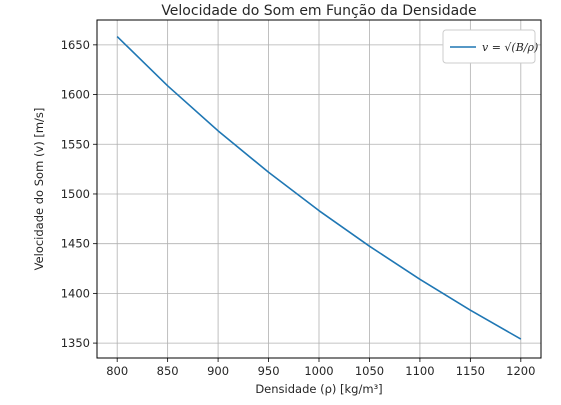 Image resolution: width=561 pixels, height=405 pixels. I want to click on legend-box, so click(489, 46).